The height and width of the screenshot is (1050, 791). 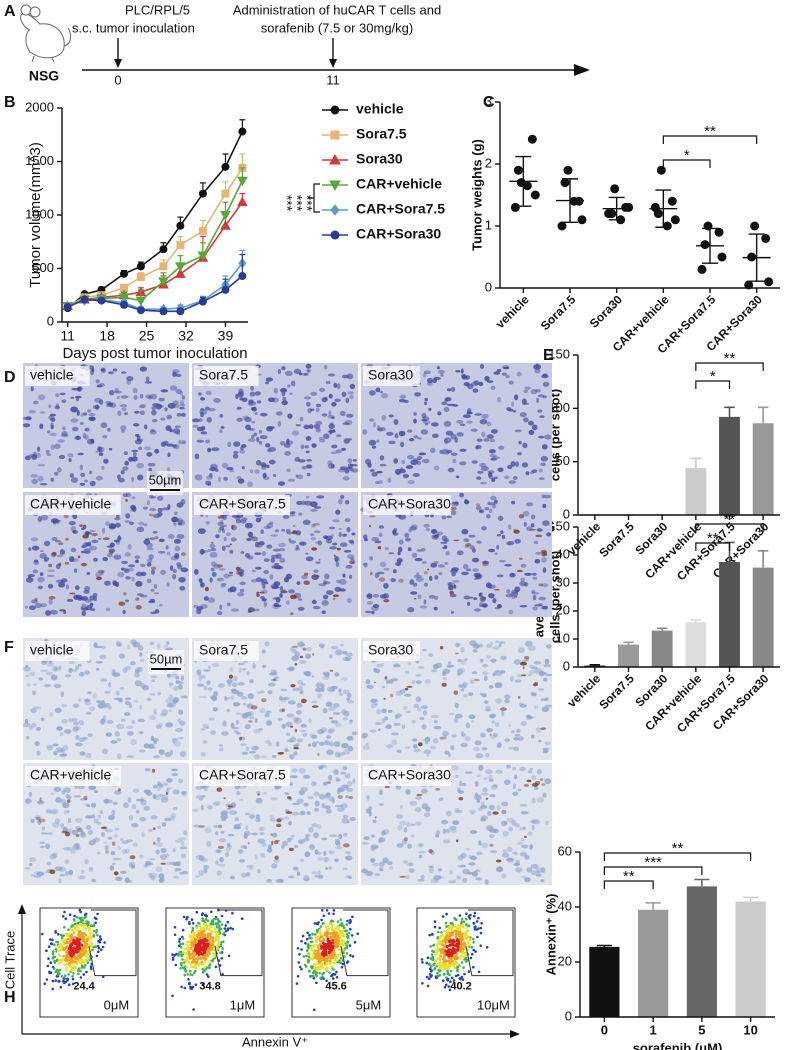 What do you see at coordinates (52, 650) in the screenshot?
I see `image-label: vehicle` at bounding box center [52, 650].